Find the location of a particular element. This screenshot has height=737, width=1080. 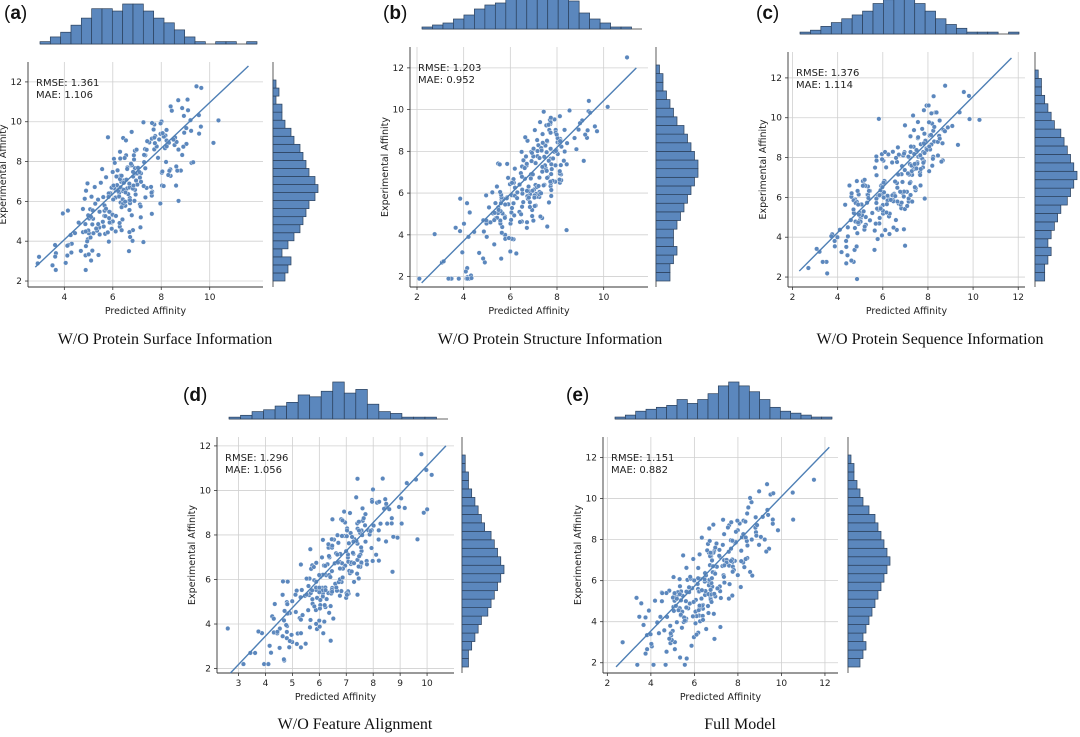

rmse-text: RMSE: 1.361 is located at coordinates (67, 83).